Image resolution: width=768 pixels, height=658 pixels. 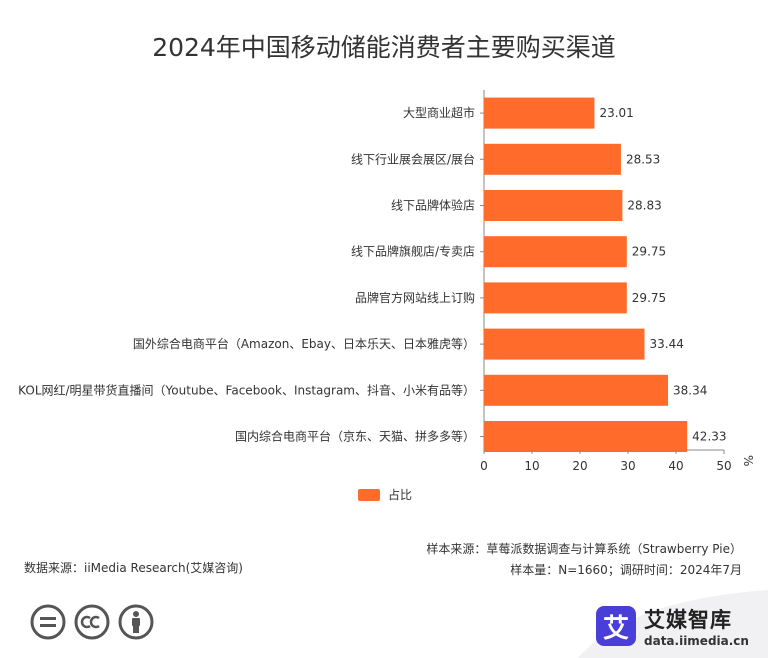 What do you see at coordinates (413, 251) in the screenshot?
I see `category-label: 线下品牌旗舰店/专卖店` at bounding box center [413, 251].